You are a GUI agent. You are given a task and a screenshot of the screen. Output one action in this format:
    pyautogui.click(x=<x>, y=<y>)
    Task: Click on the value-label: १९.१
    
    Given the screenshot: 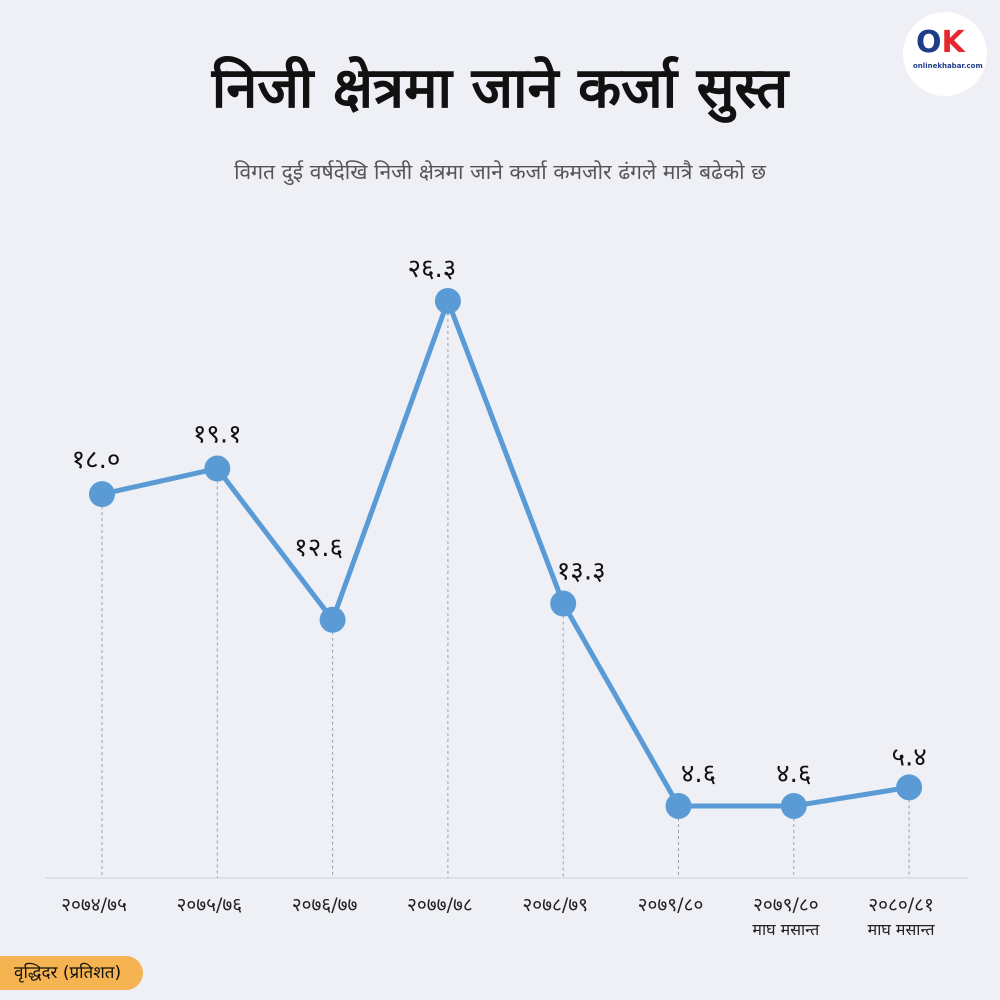 What is the action you would take?
    pyautogui.click(x=217, y=435)
    